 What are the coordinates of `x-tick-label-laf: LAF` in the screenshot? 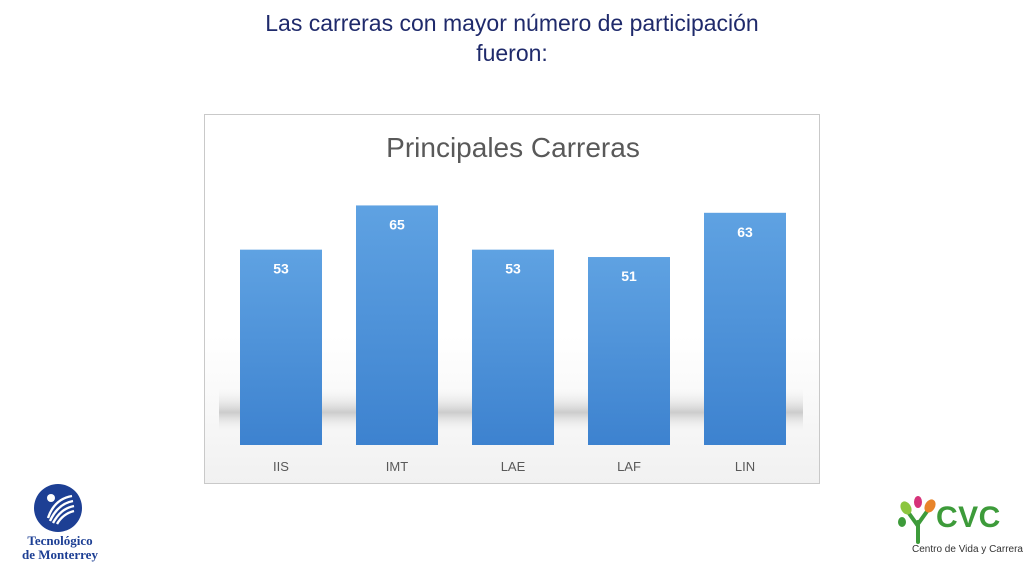 It's located at (629, 466).